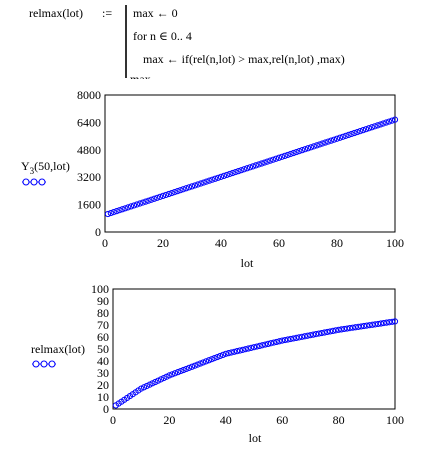 The height and width of the screenshot is (450, 425). What do you see at coordinates (89, 122) in the screenshot?
I see `y-tick-label: 6400` at bounding box center [89, 122].